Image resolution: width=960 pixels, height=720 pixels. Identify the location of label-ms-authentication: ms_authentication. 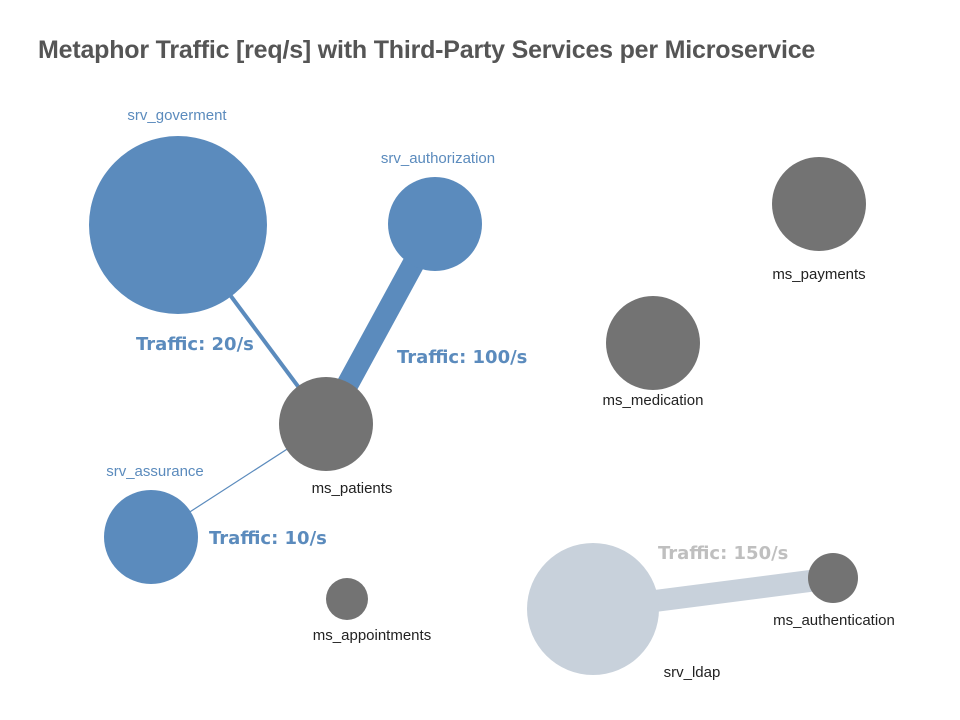
(834, 620).